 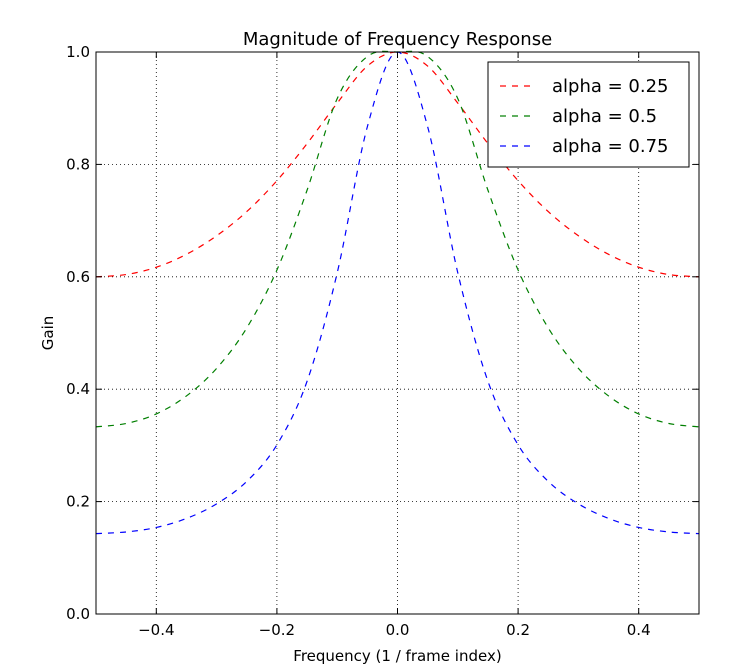 I want to click on y-tick-label: 0.8, so click(x=78, y=164).